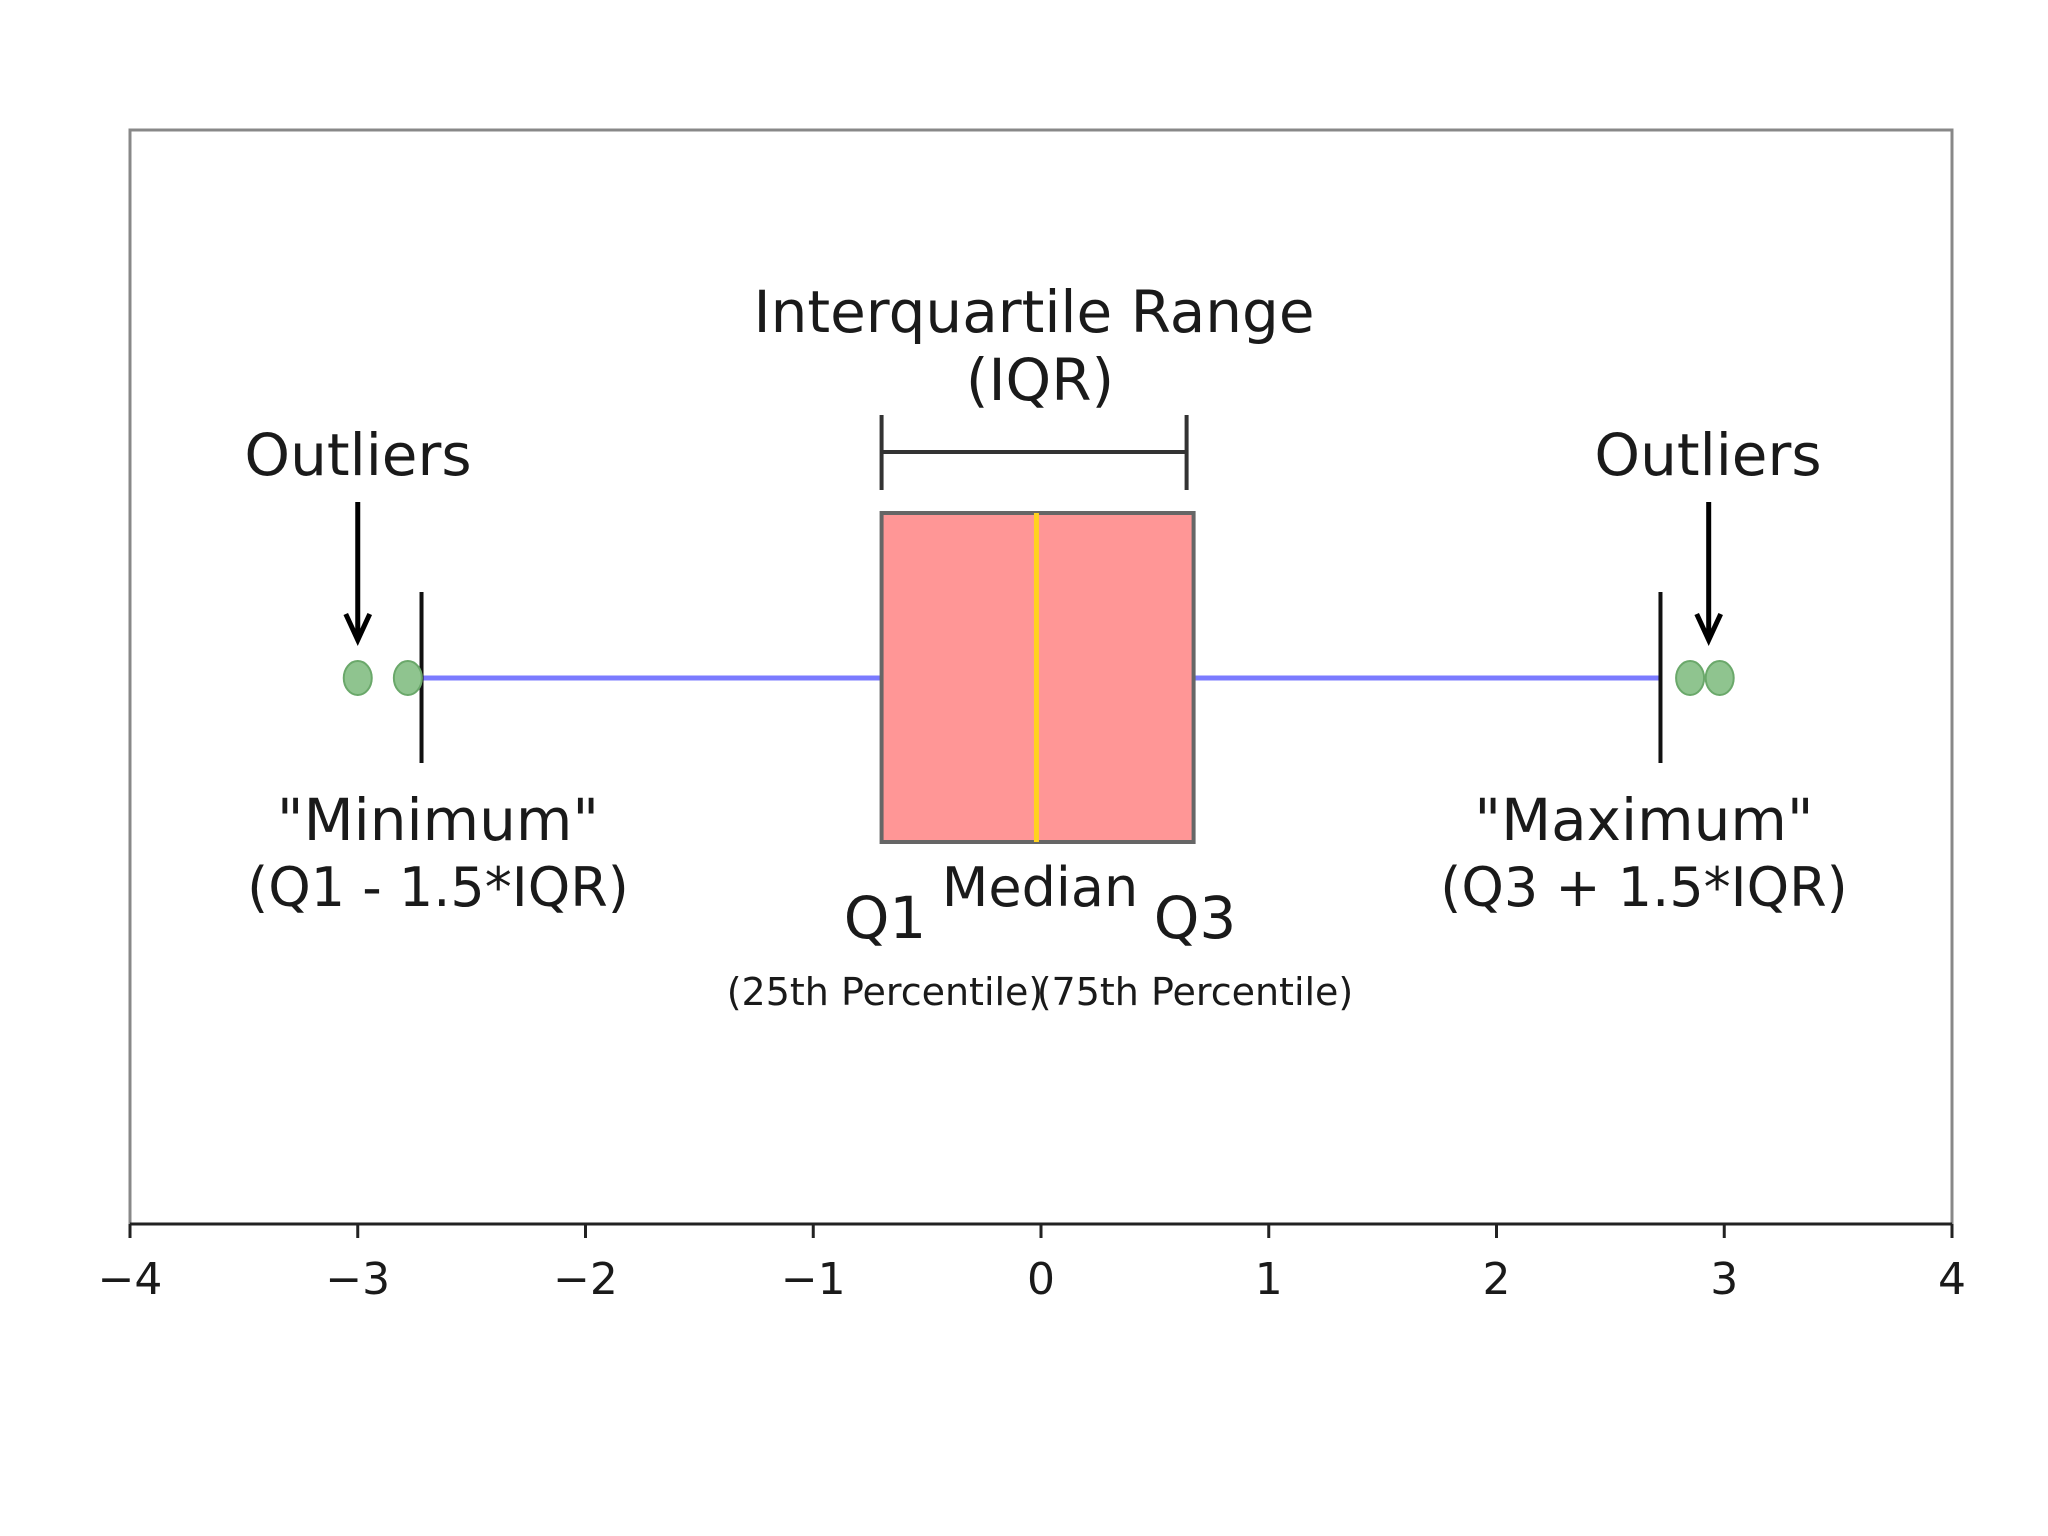  Describe the element at coordinates (1269, 1279) in the screenshot. I see `x-tick-label: 1` at that location.